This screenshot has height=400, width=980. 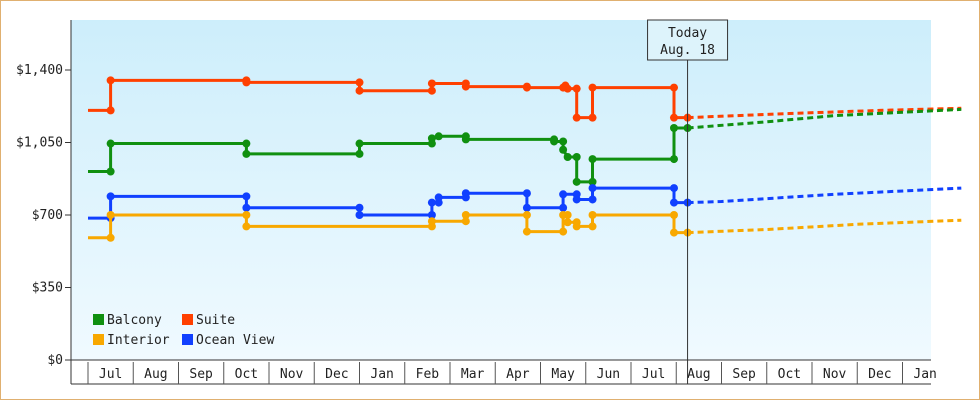 What do you see at coordinates (824, 113) in the screenshot?
I see `projection-line-suite` at bounding box center [824, 113].